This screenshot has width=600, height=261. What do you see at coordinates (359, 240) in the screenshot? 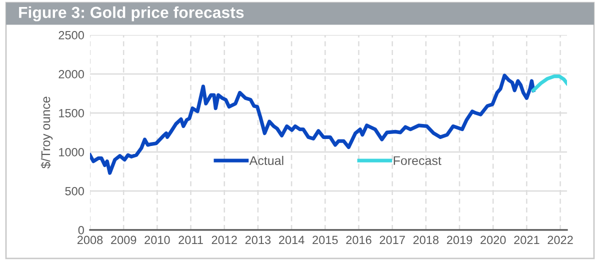
I see `x-tick-label: 2016` at bounding box center [359, 240].